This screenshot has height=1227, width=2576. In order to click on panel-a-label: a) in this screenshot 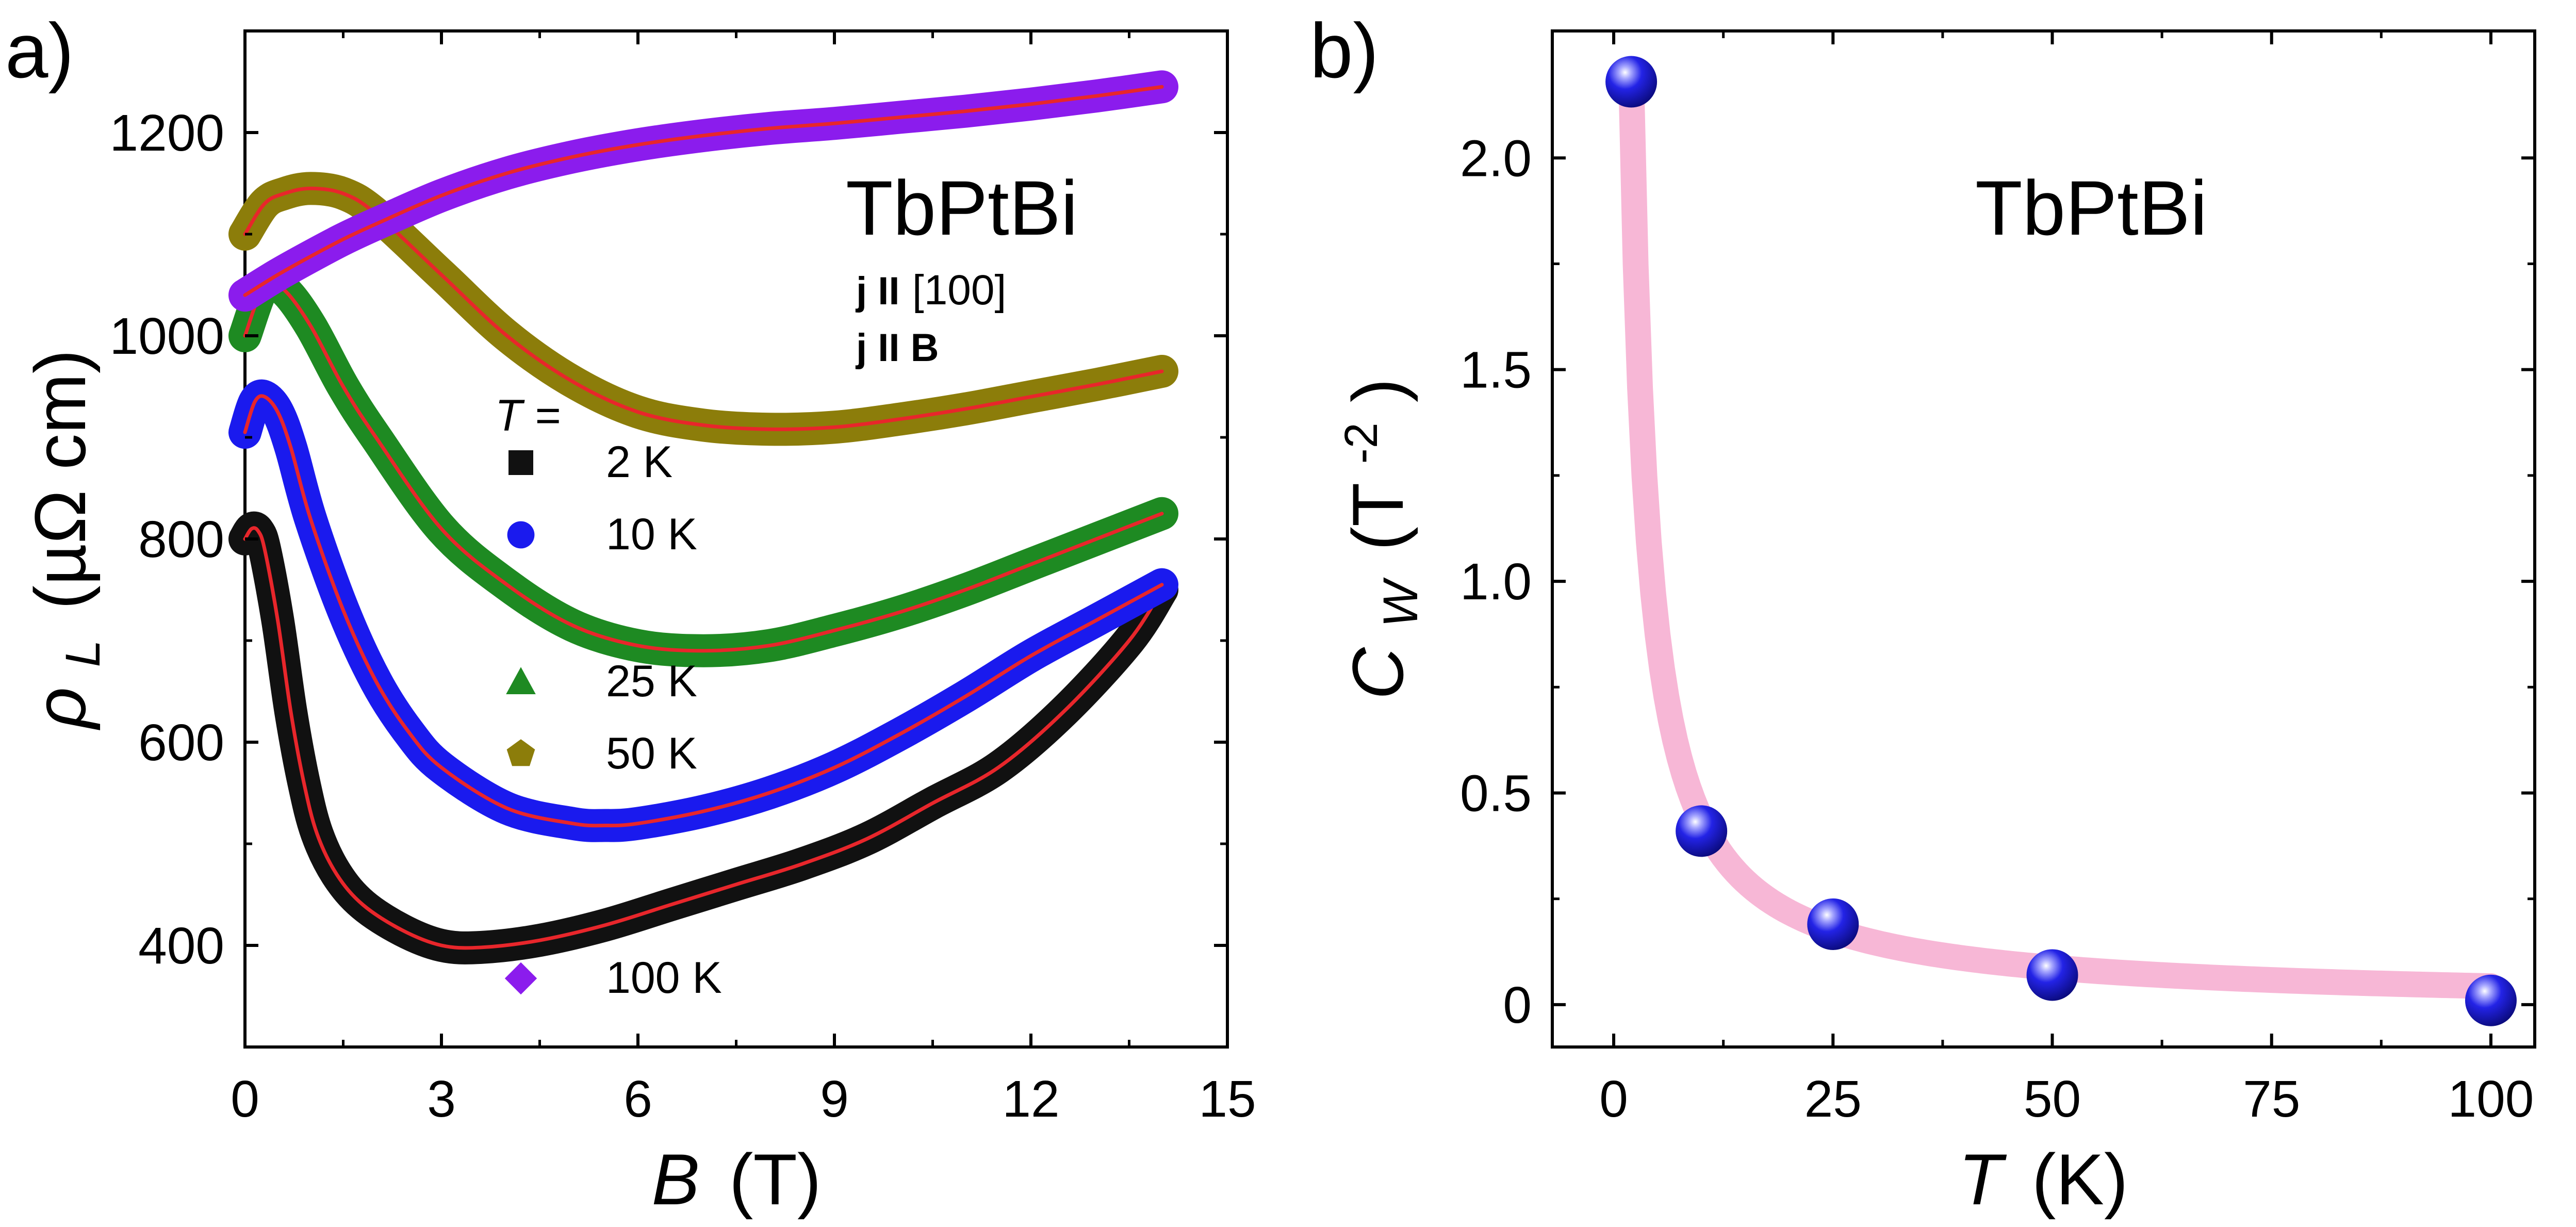, I will do `click(39, 50)`.